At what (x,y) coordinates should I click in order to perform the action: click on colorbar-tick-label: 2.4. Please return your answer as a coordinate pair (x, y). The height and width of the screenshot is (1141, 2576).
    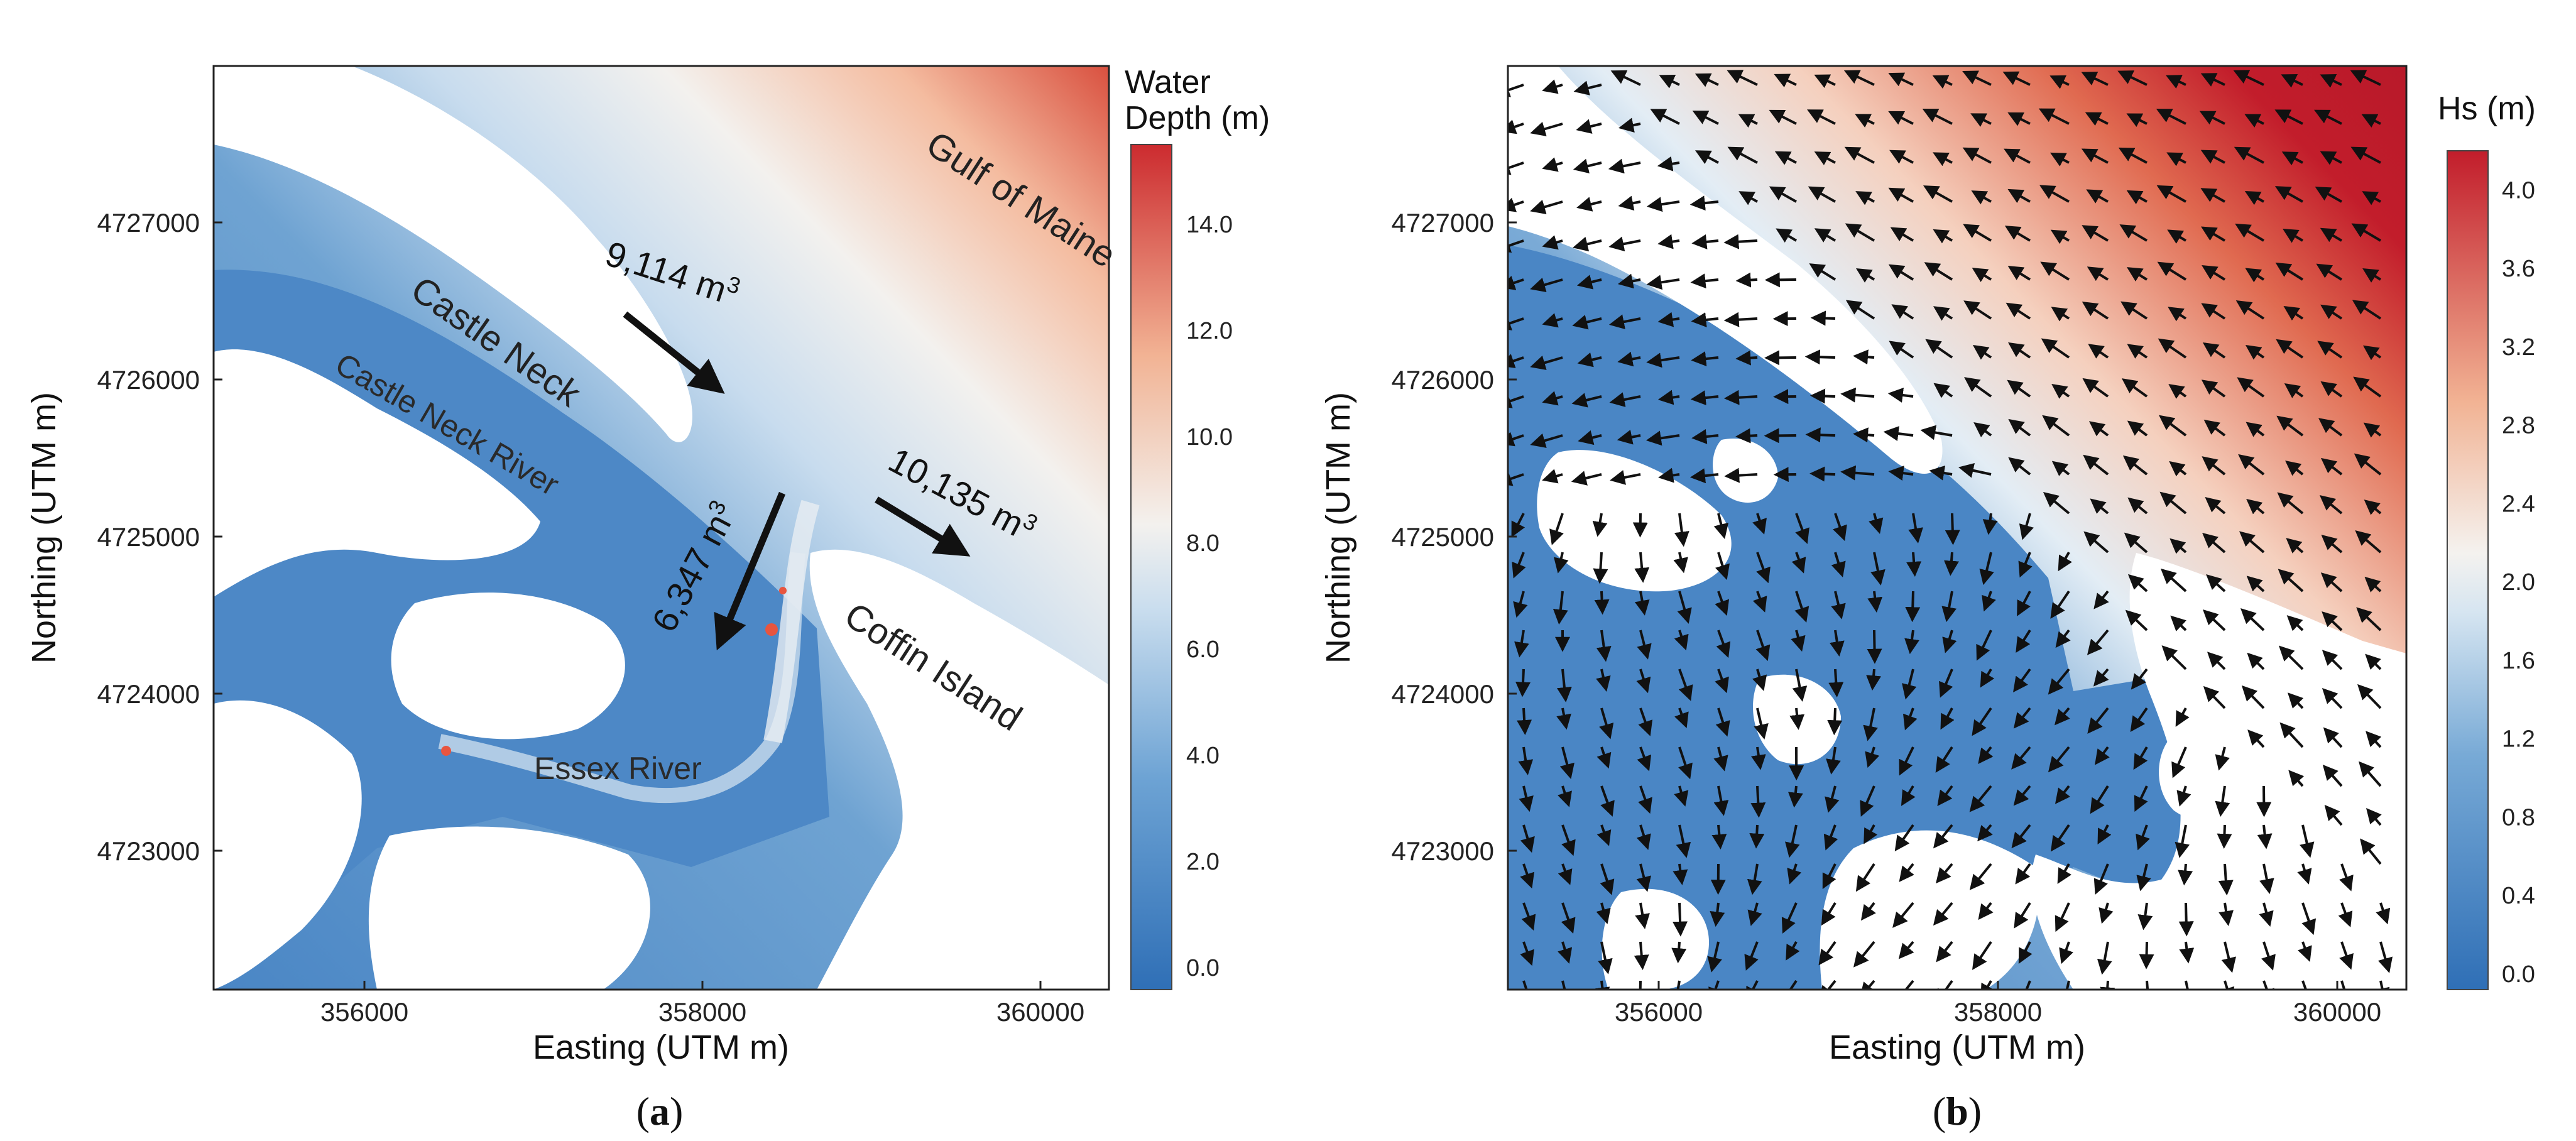
    Looking at the image, I should click on (2518, 504).